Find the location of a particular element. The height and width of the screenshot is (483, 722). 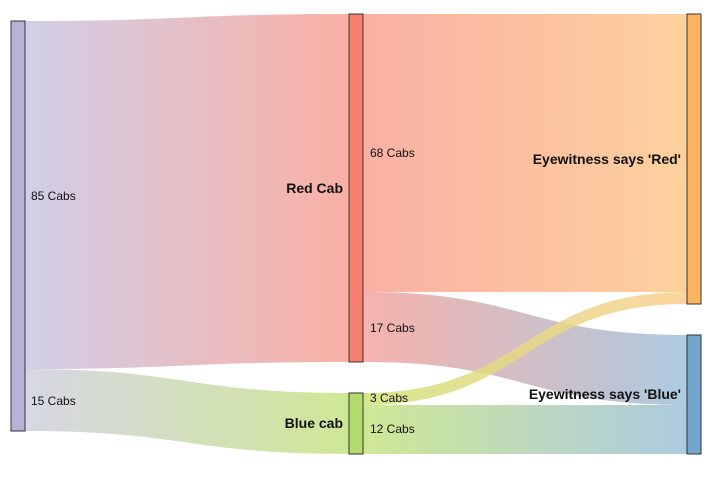

flow-label-red-blue: 17 Cabs is located at coordinates (392, 328).